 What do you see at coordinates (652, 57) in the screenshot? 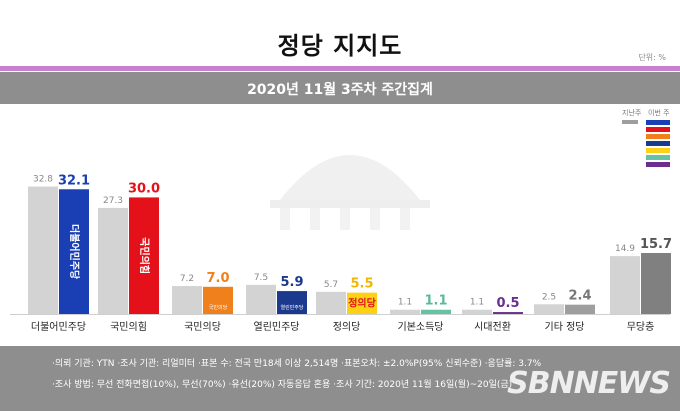
I see `unit-label: 단위: %` at bounding box center [652, 57].